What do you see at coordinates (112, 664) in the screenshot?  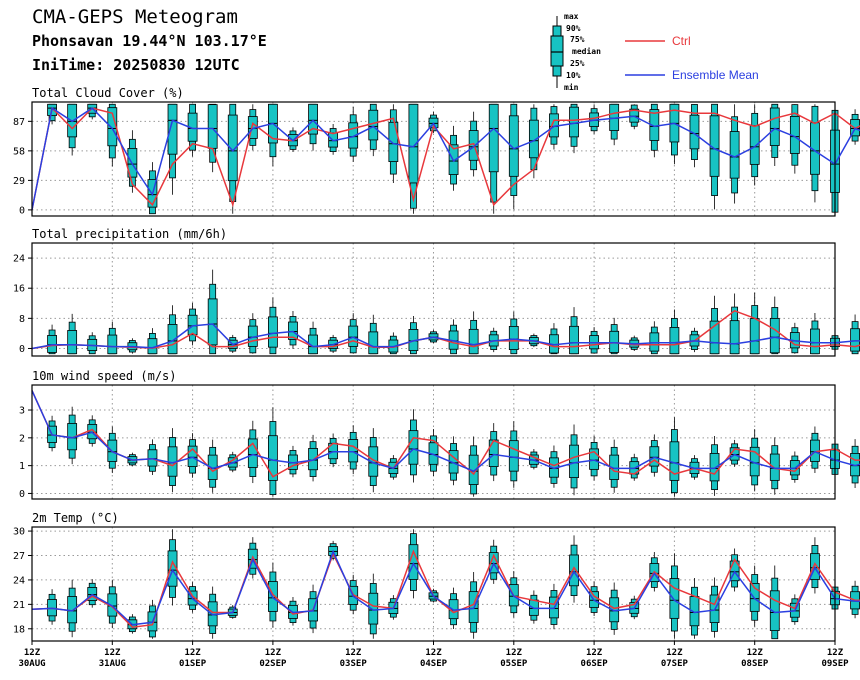 I see `xtick-date-label: 31AUG` at bounding box center [112, 664].